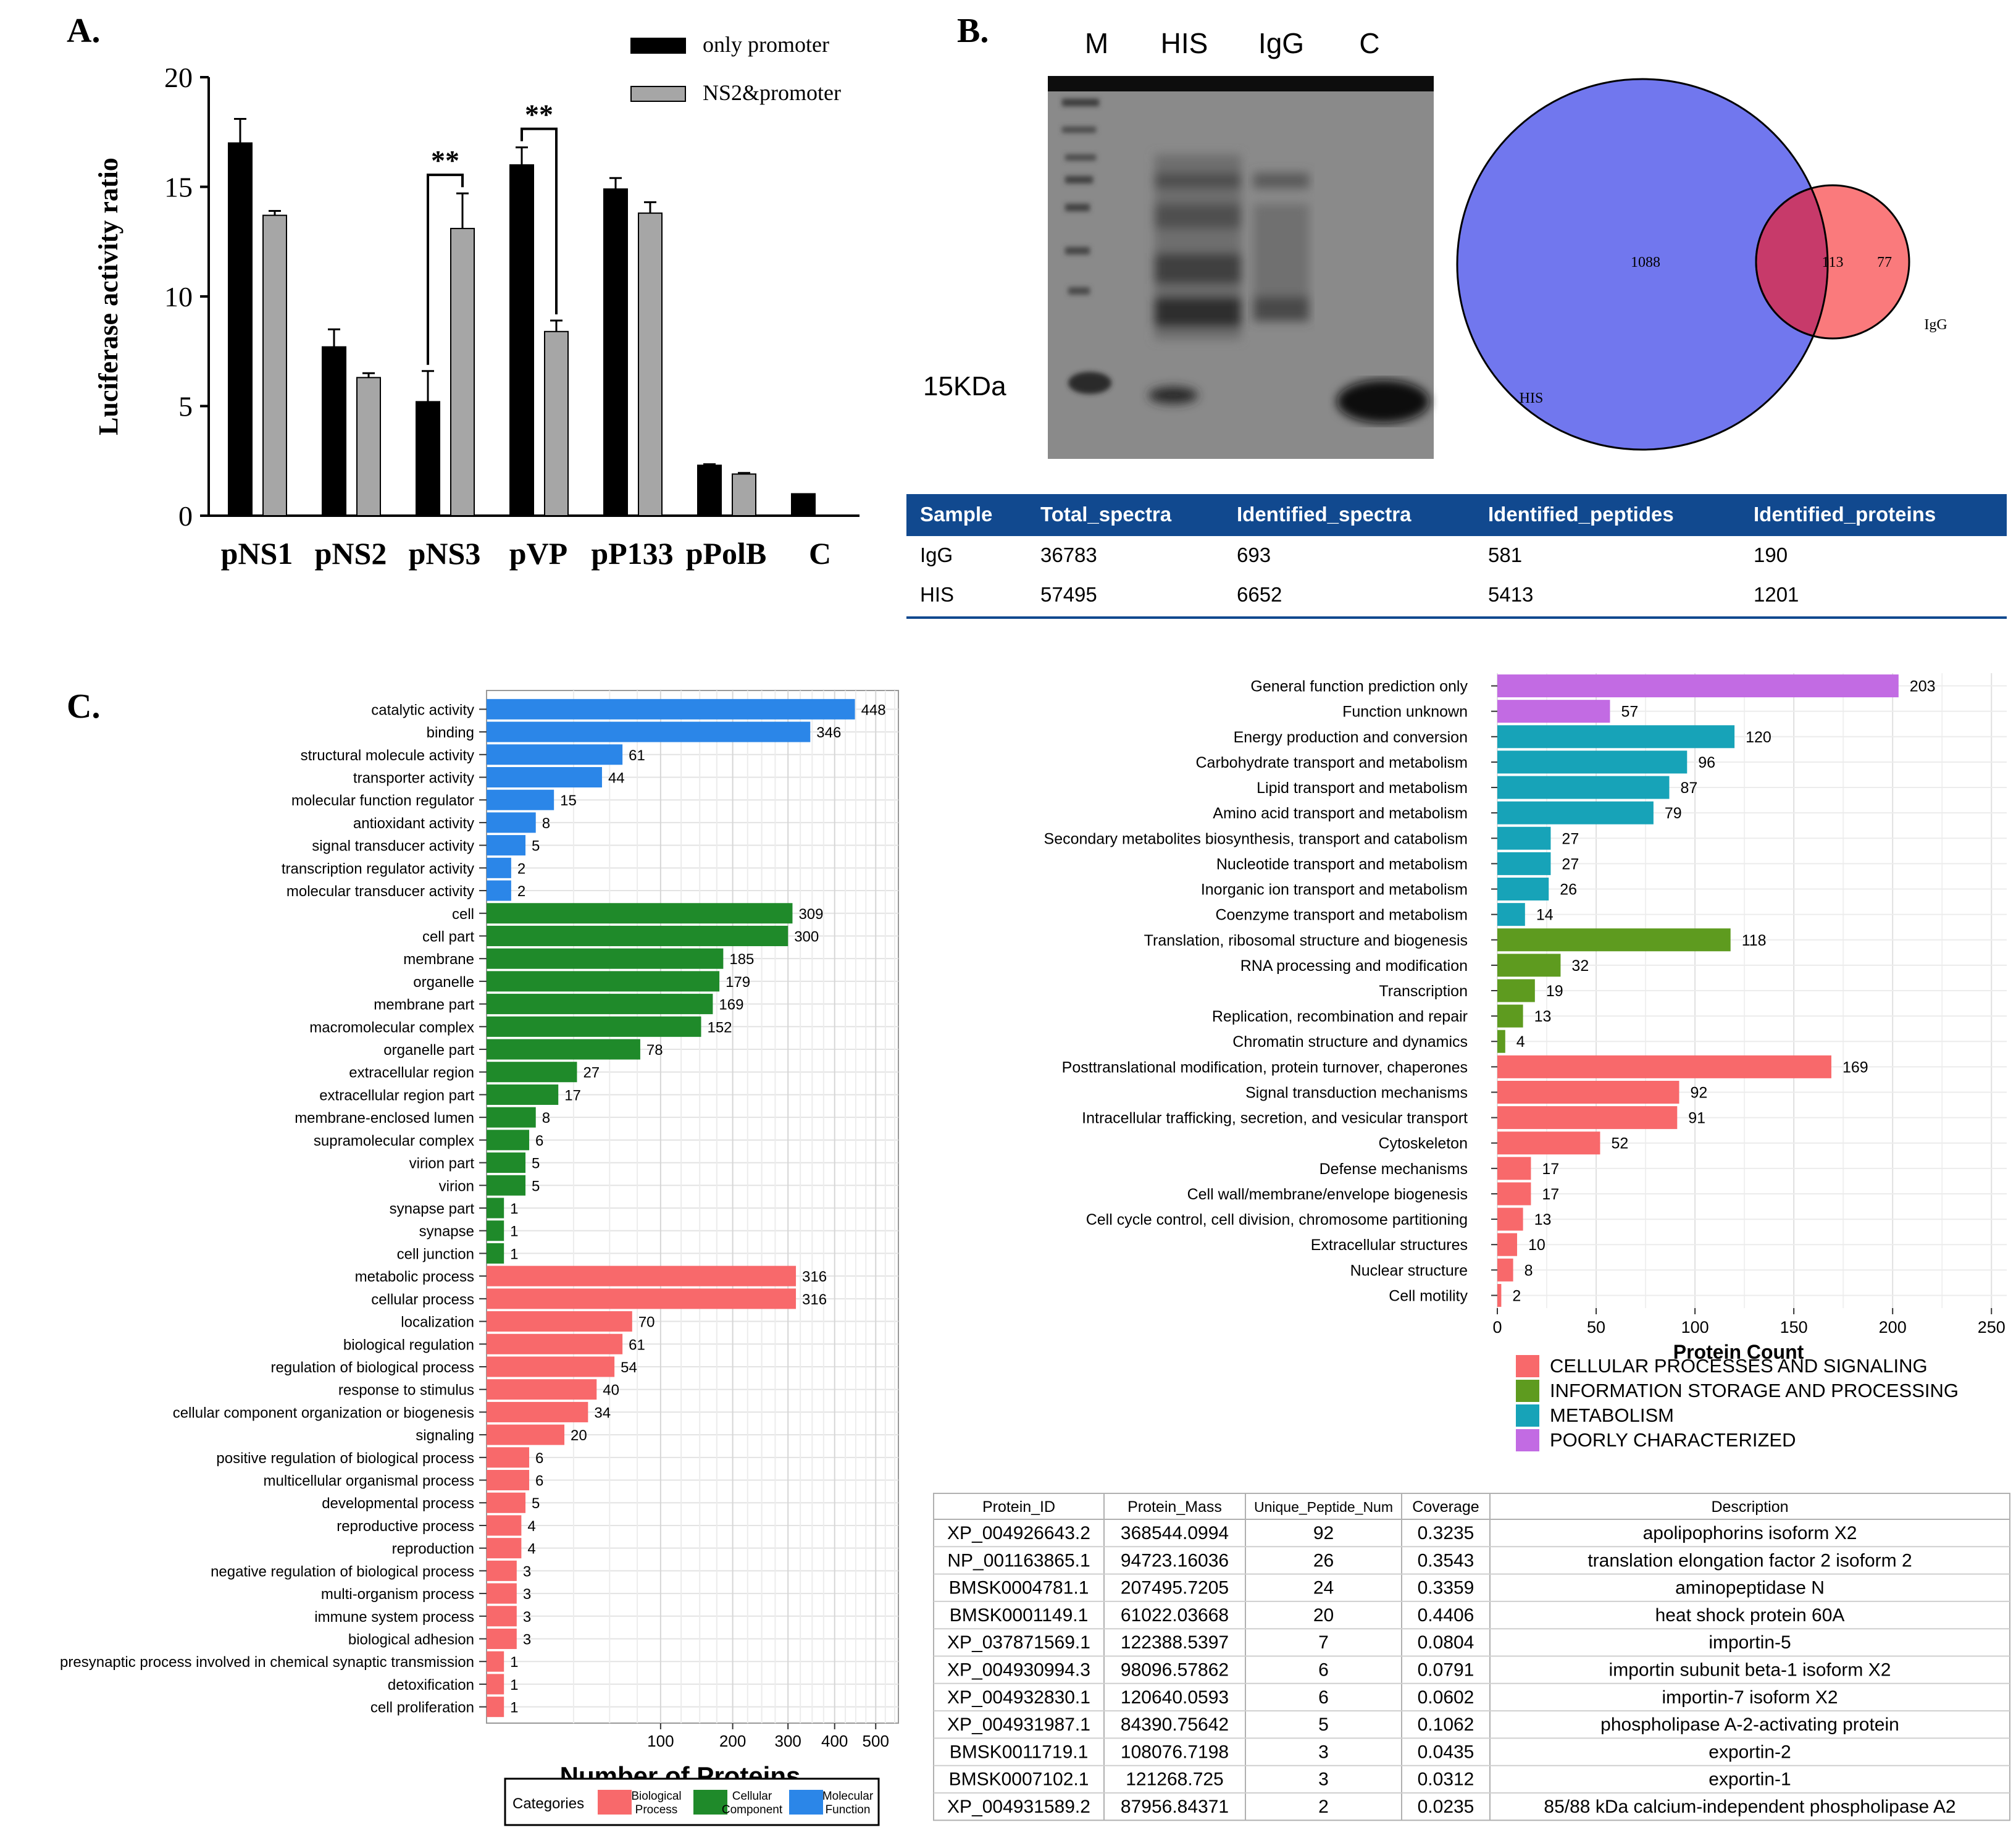 The image size is (2016, 1838). I want to click on protein-cell: 0.0602, so click(1446, 1697).